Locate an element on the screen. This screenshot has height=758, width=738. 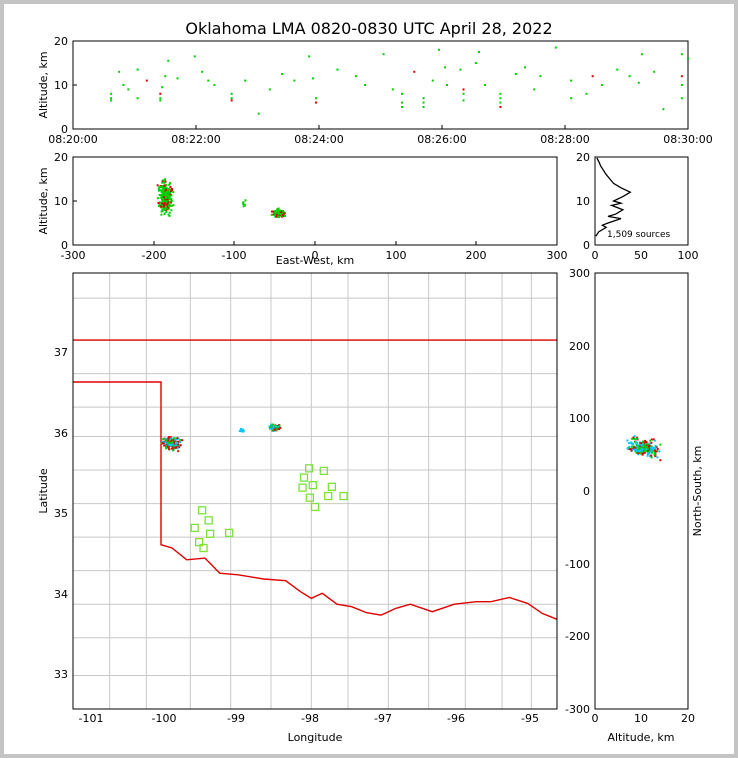
time-height-ytick: 0 is located at coordinates (64, 129).